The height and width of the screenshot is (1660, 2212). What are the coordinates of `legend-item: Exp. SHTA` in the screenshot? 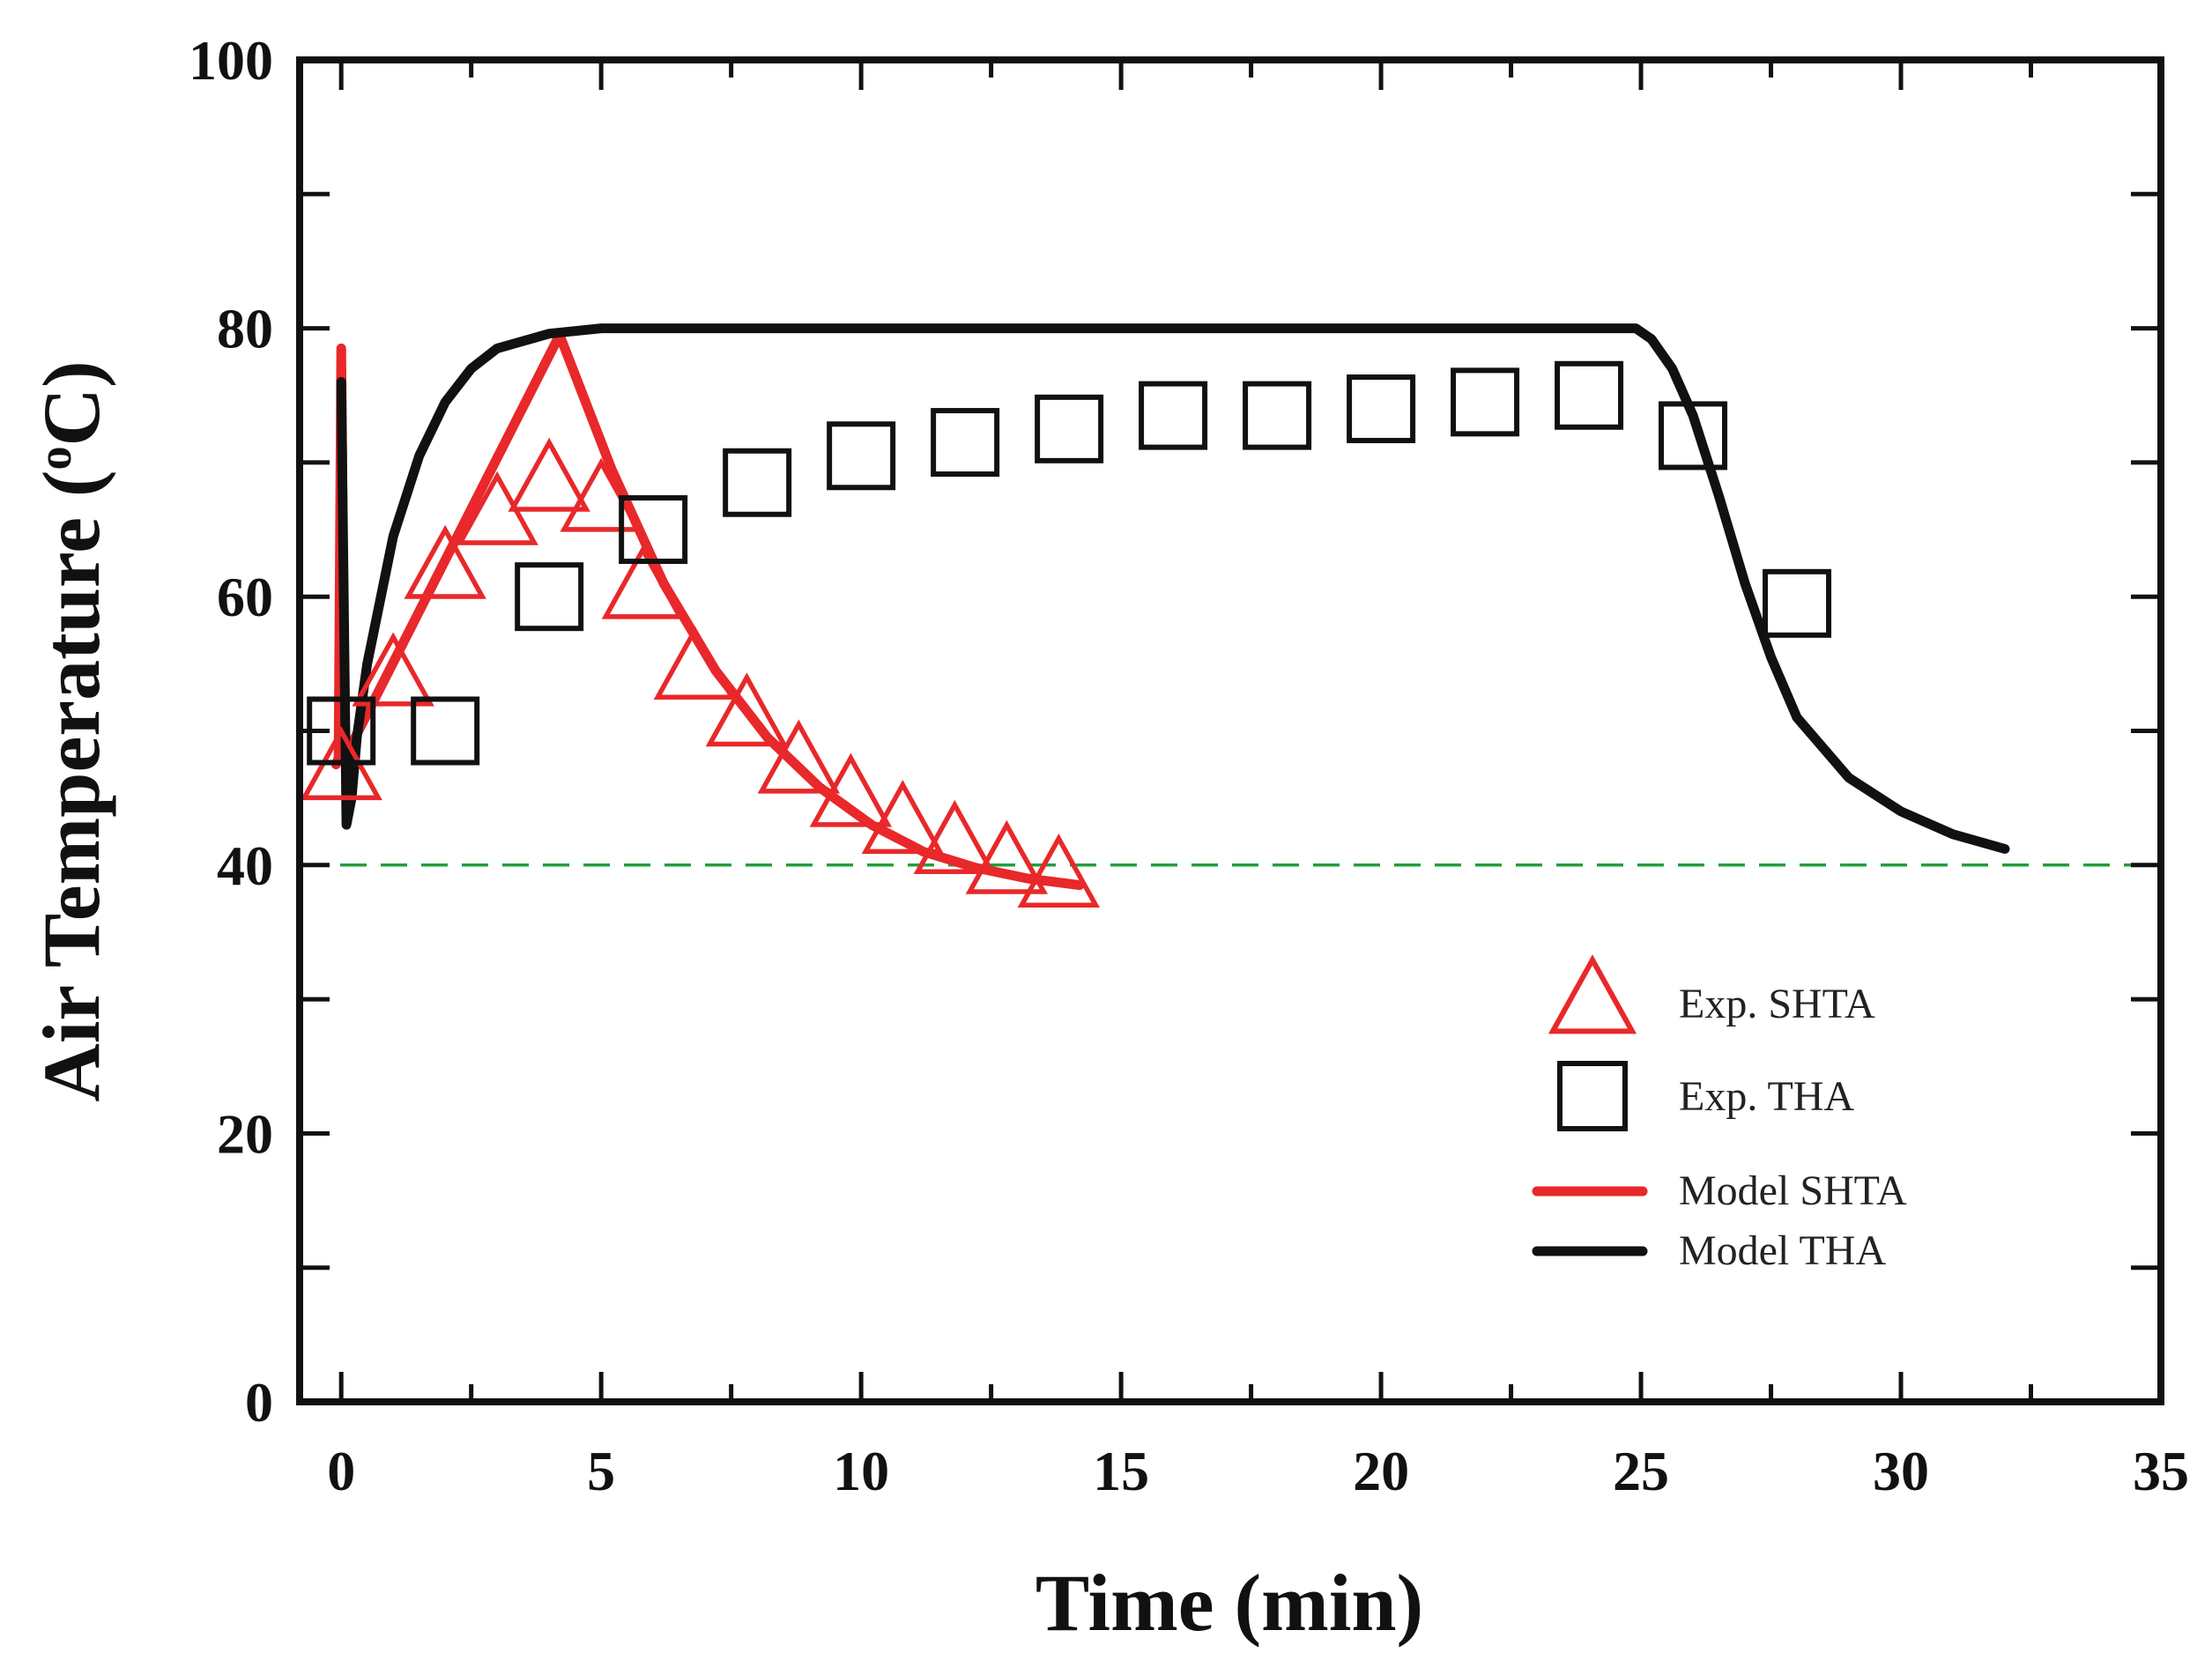 It's located at (1712, 994).